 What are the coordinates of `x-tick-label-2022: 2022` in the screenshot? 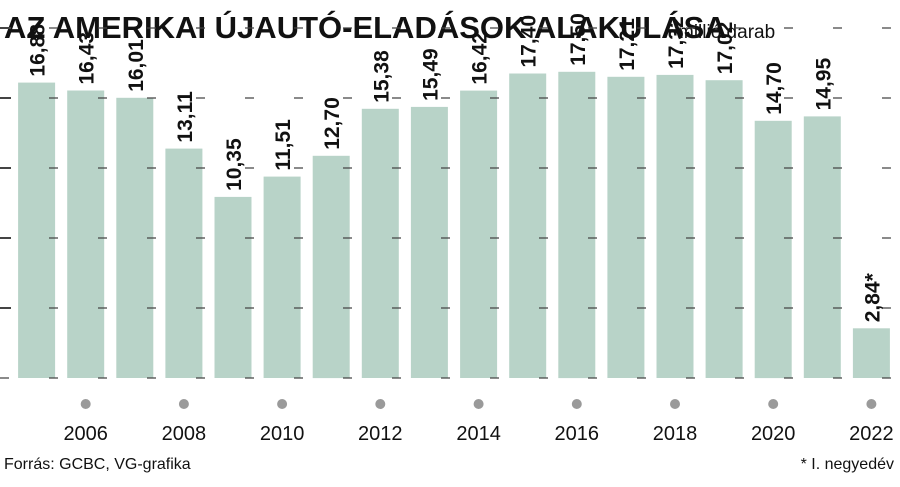 It's located at (871, 434).